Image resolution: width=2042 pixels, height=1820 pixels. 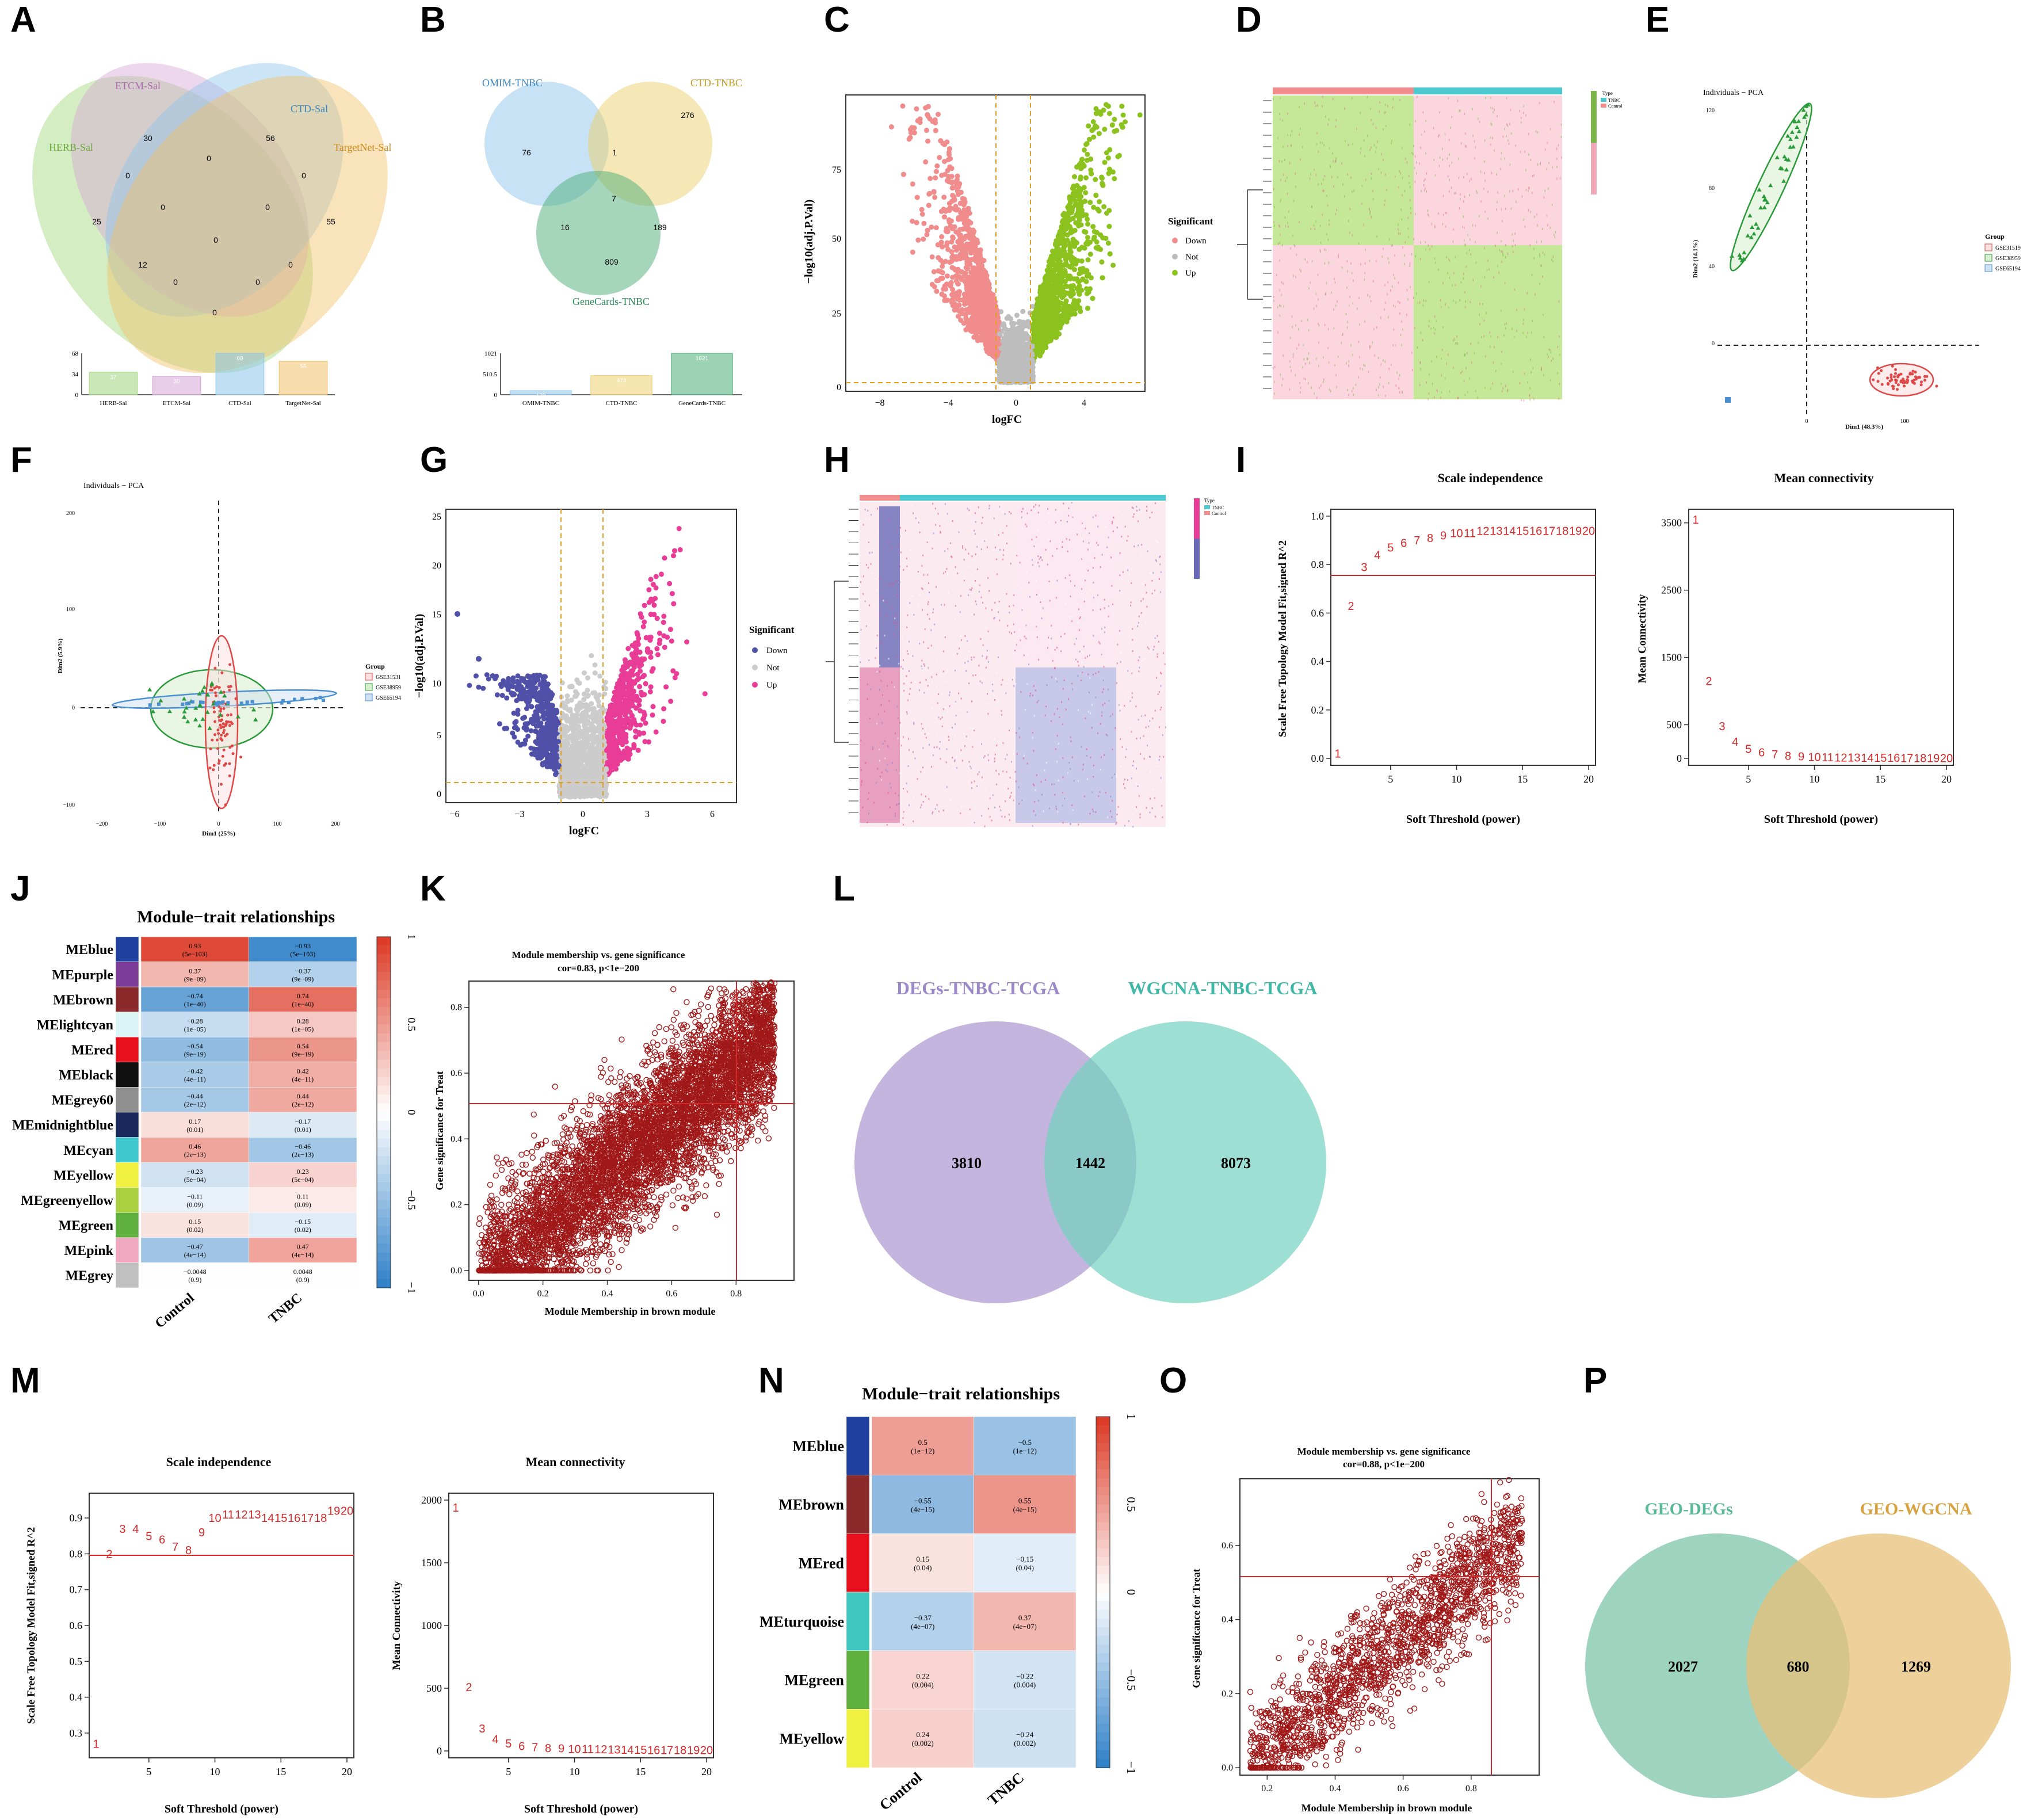 I want to click on venn-count: 276, so click(x=687, y=115).